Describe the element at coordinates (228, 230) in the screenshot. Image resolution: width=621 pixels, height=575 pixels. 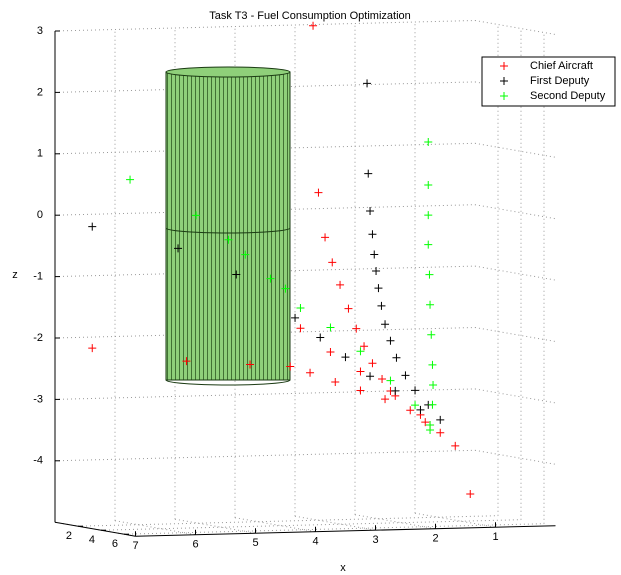
I see `cylinder-mid` at that location.